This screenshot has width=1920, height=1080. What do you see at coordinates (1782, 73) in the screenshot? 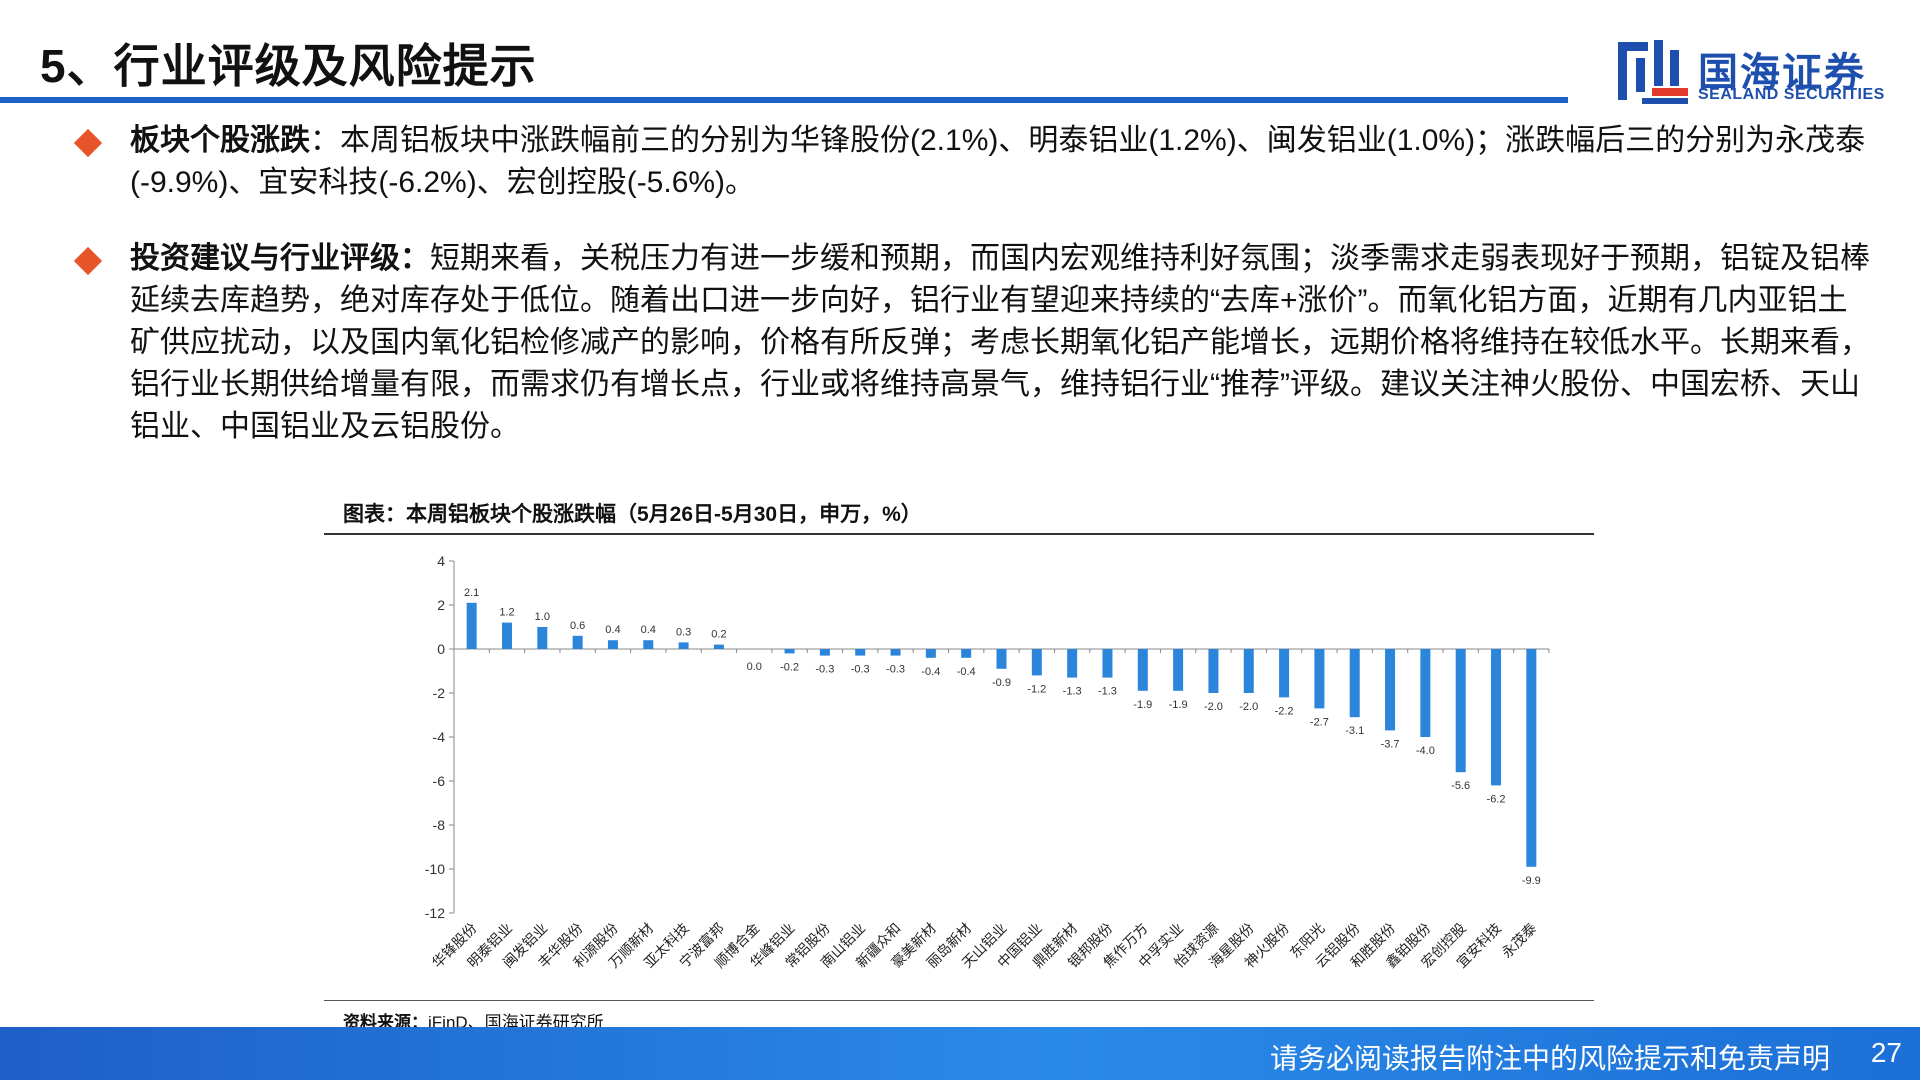
I see `logo-chinese-name: 国海证券` at bounding box center [1782, 73].